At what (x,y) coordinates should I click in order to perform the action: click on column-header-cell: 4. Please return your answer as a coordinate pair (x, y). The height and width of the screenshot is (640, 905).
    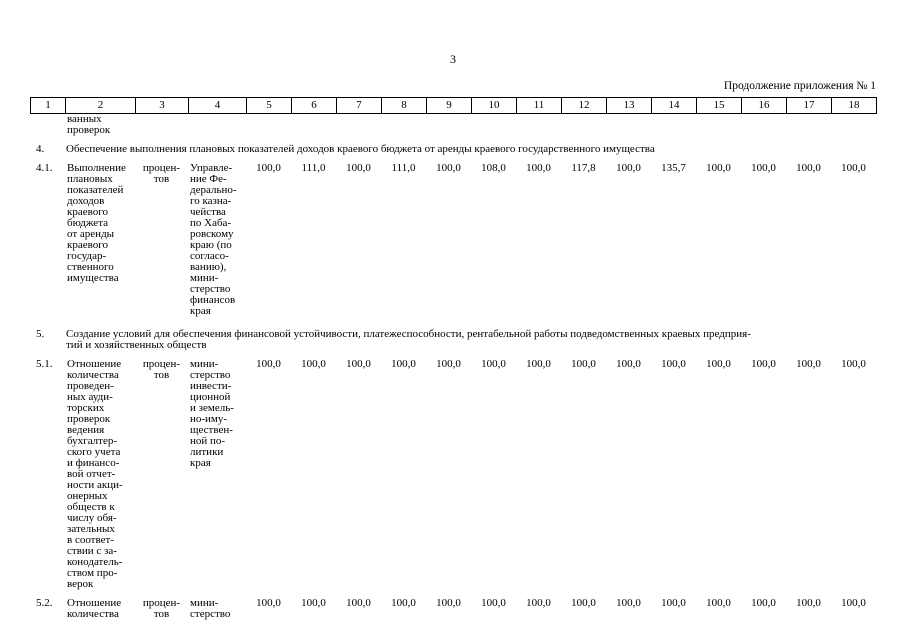
    Looking at the image, I should click on (217, 105).